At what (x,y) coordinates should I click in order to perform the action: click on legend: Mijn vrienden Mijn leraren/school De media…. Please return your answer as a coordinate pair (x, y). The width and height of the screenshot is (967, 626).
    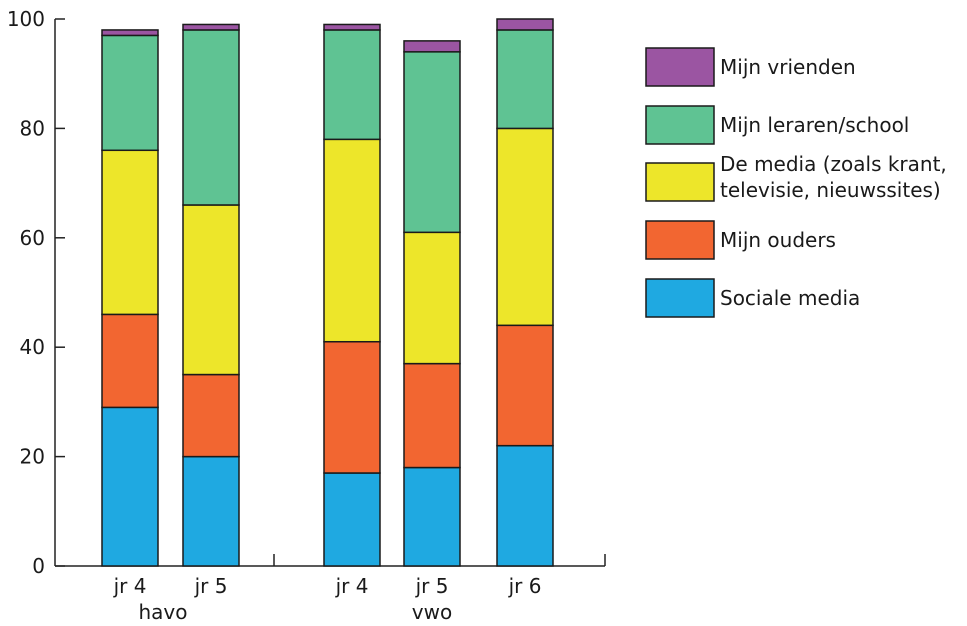
    Looking at the image, I should click on (796, 182).